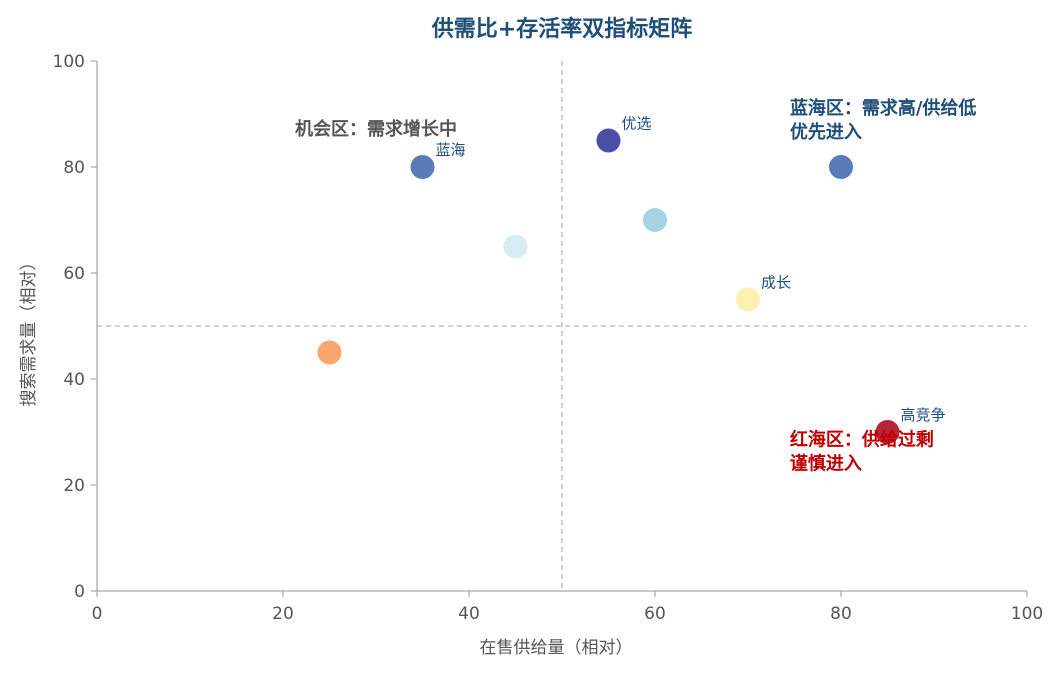 The width and height of the screenshot is (1059, 674). Describe the element at coordinates (74, 274) in the screenshot. I see `y-tick-label: 60` at that location.